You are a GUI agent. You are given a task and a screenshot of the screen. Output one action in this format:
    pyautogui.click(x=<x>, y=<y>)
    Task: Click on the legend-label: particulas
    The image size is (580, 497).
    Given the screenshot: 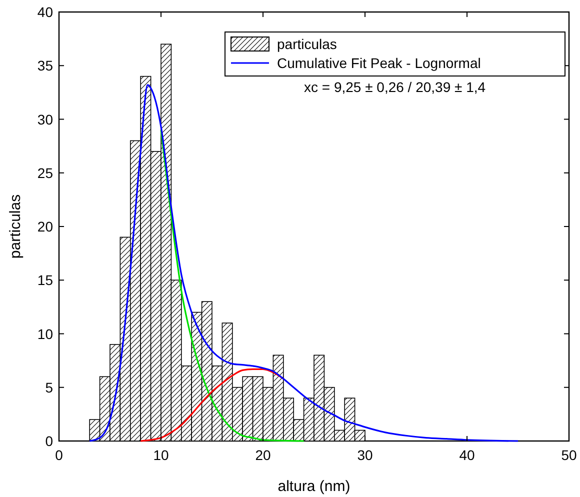 What is the action you would take?
    pyautogui.click(x=307, y=44)
    